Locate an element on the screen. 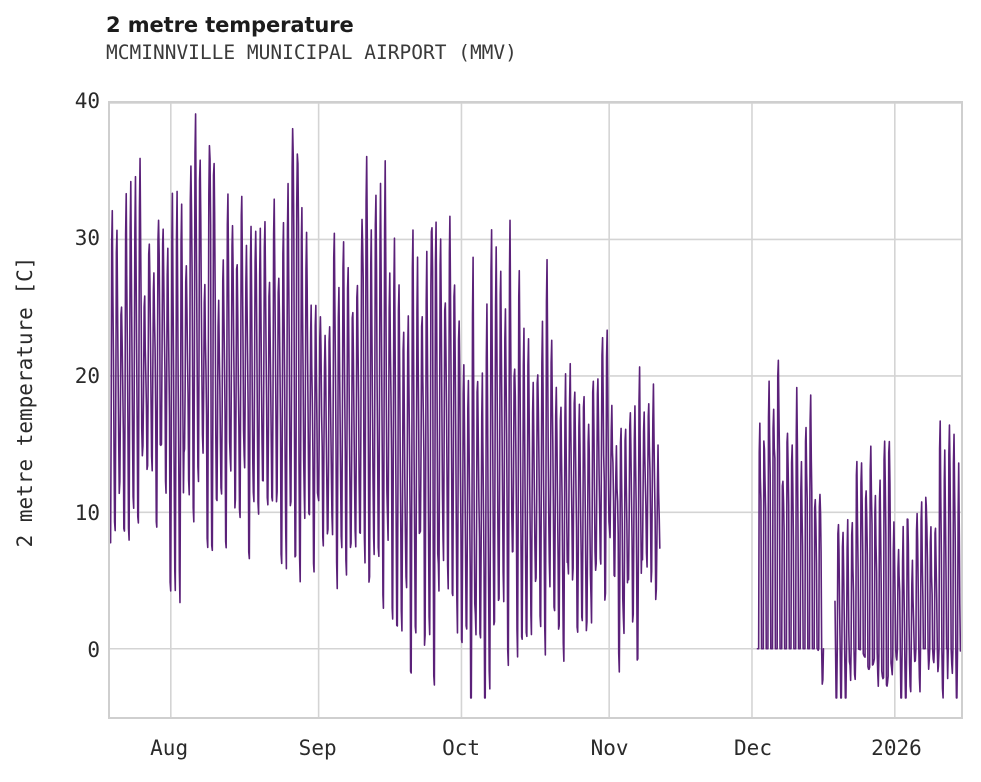 The width and height of the screenshot is (981, 782). y-tick-label: 0 is located at coordinates (93, 650).